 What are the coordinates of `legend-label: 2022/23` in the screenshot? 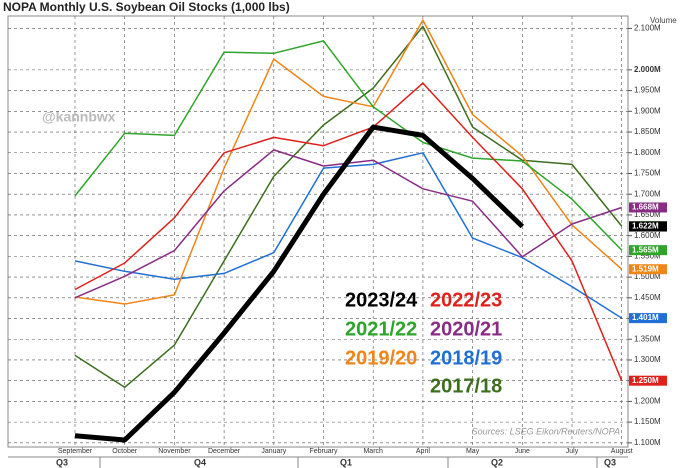 It's located at (466, 300).